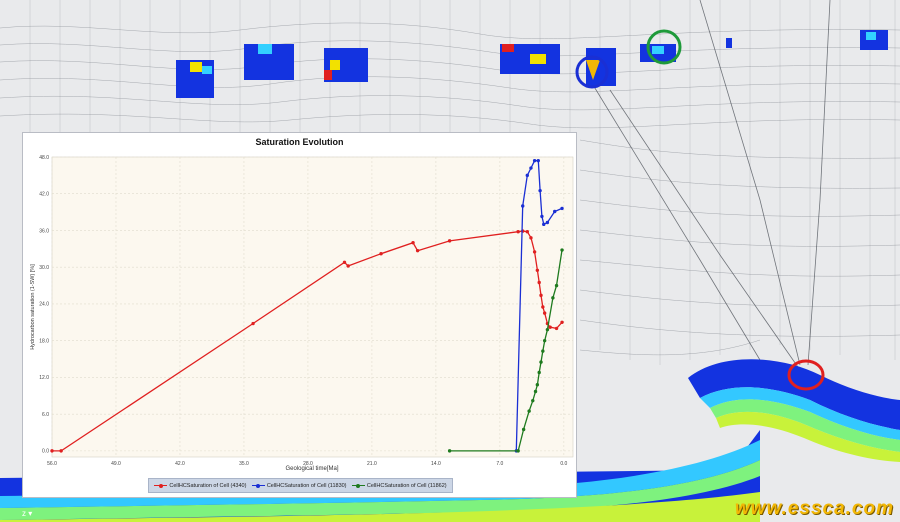 Image resolution: width=900 pixels, height=522 pixels. Describe the element at coordinates (436, 464) in the screenshot. I see `x-tick-label: 14.0` at that location.